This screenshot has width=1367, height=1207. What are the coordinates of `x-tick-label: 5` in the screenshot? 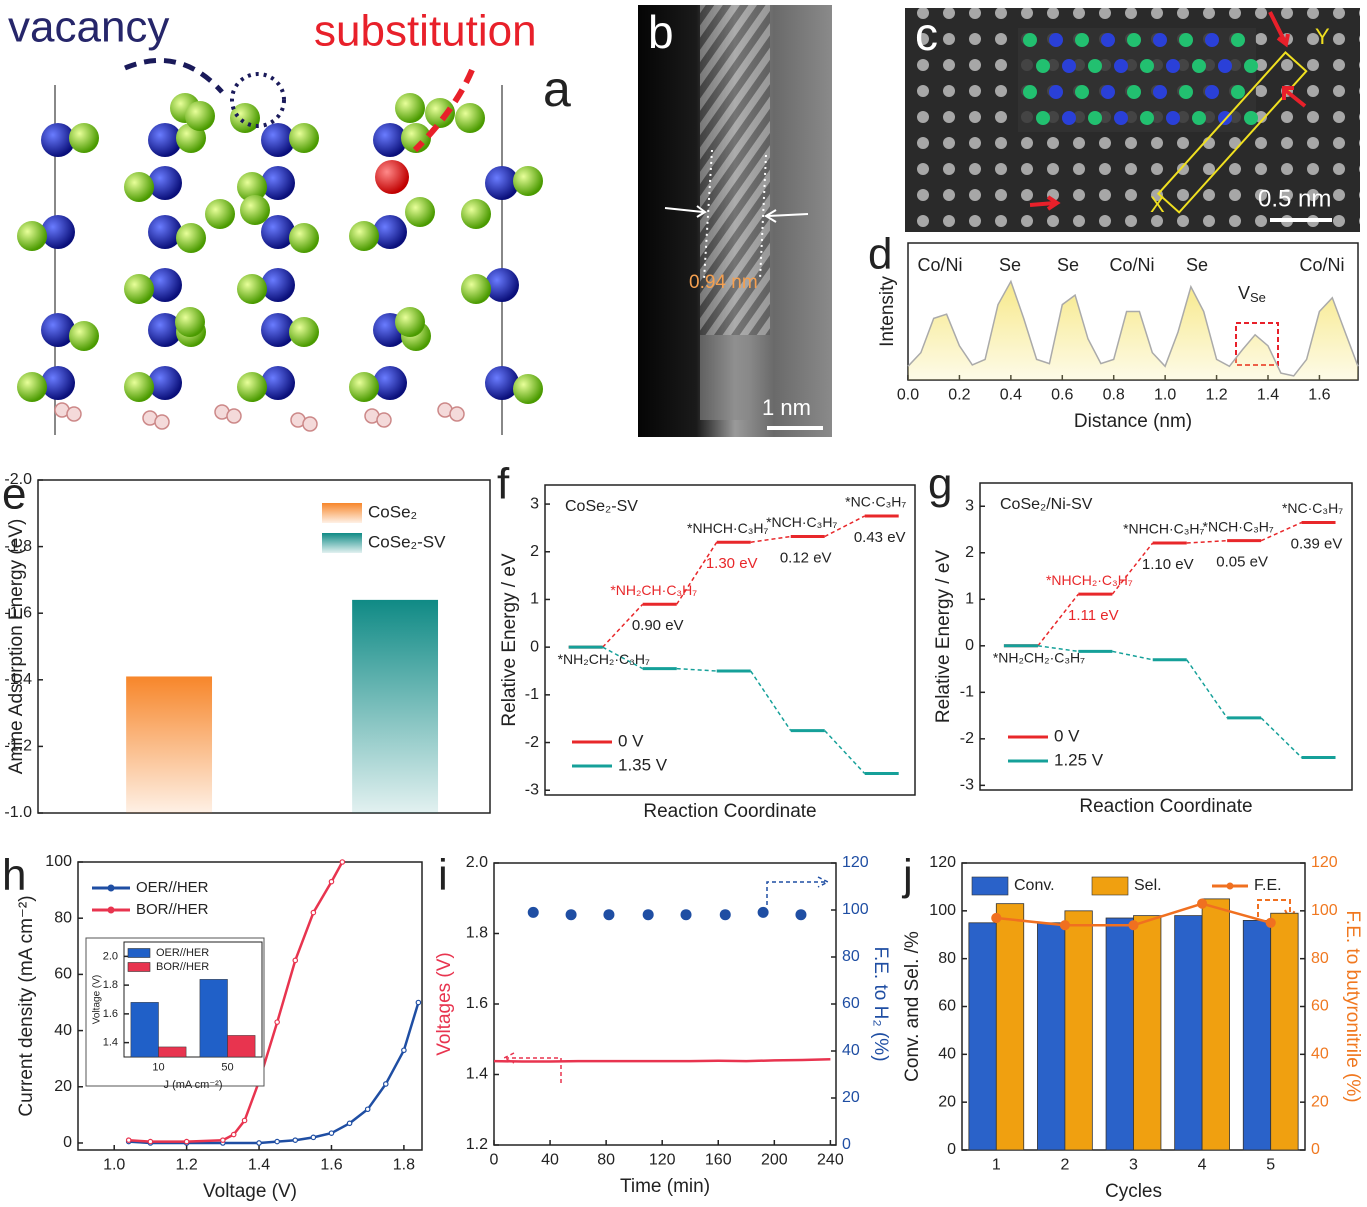 It's located at (1270, 1164).